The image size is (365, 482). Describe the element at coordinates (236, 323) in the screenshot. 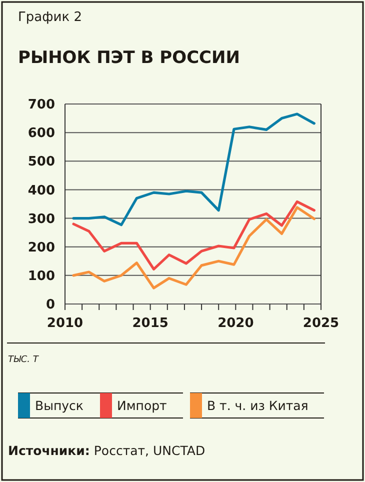

I see `x-tick-label: 2020` at that location.